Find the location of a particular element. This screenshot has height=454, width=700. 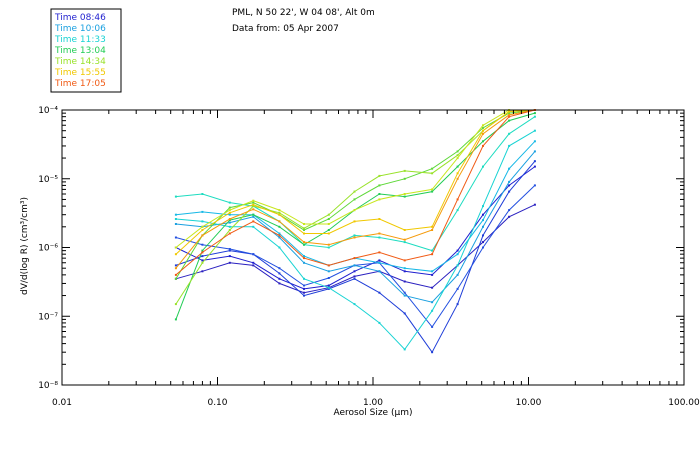

y-tick-label-3: 10⁻⁵ is located at coordinates (48, 180).